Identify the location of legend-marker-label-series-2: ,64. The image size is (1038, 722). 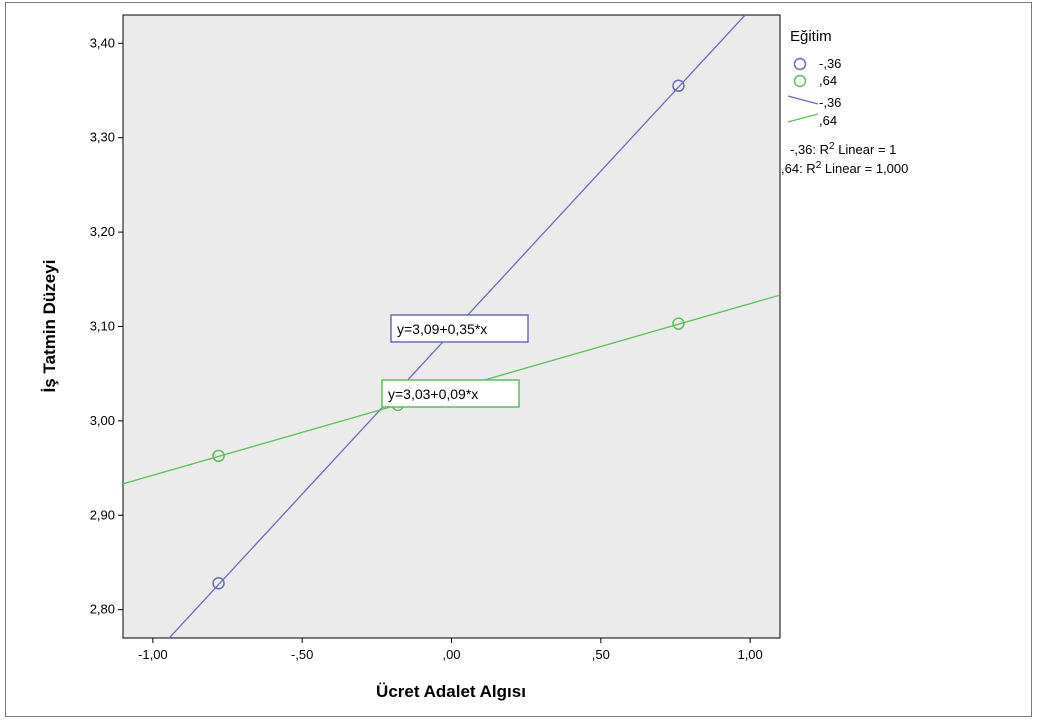
(828, 80).